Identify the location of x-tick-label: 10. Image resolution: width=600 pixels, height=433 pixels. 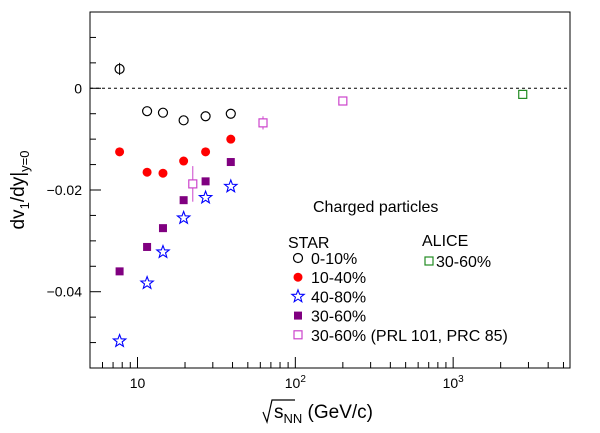
(138, 383).